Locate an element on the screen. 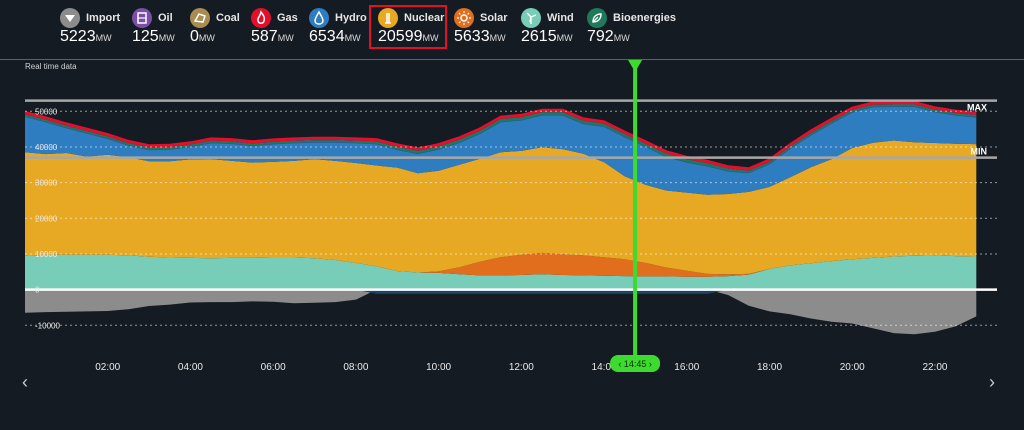 The width and height of the screenshot is (1024, 430). y-tick-label: 40000 is located at coordinates (46, 147).